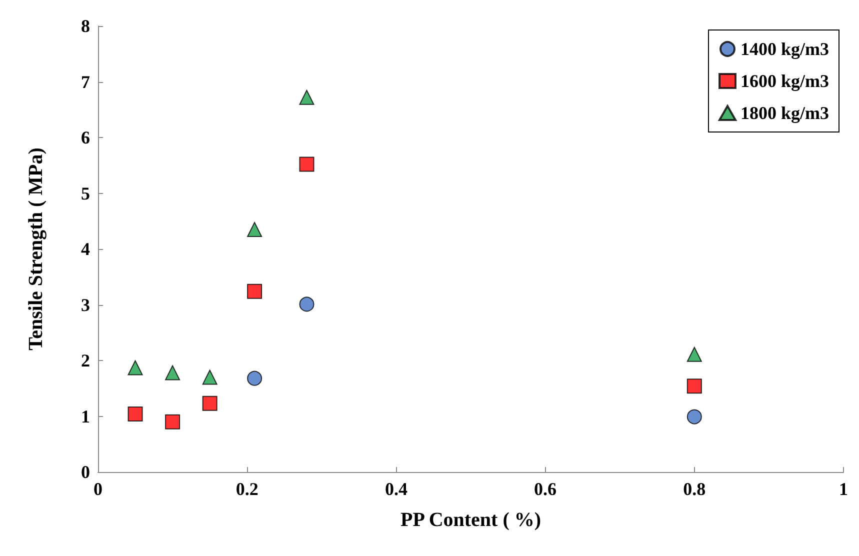 The image size is (859, 556). I want to click on legend-label: 1400 kg/m3, so click(785, 49).